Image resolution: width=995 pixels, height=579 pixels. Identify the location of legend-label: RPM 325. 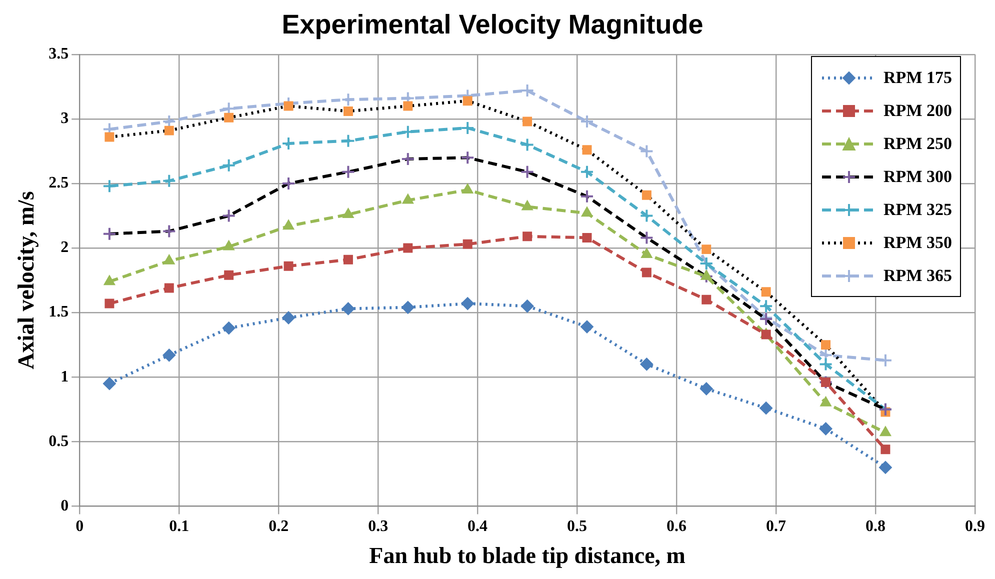
(918, 210).